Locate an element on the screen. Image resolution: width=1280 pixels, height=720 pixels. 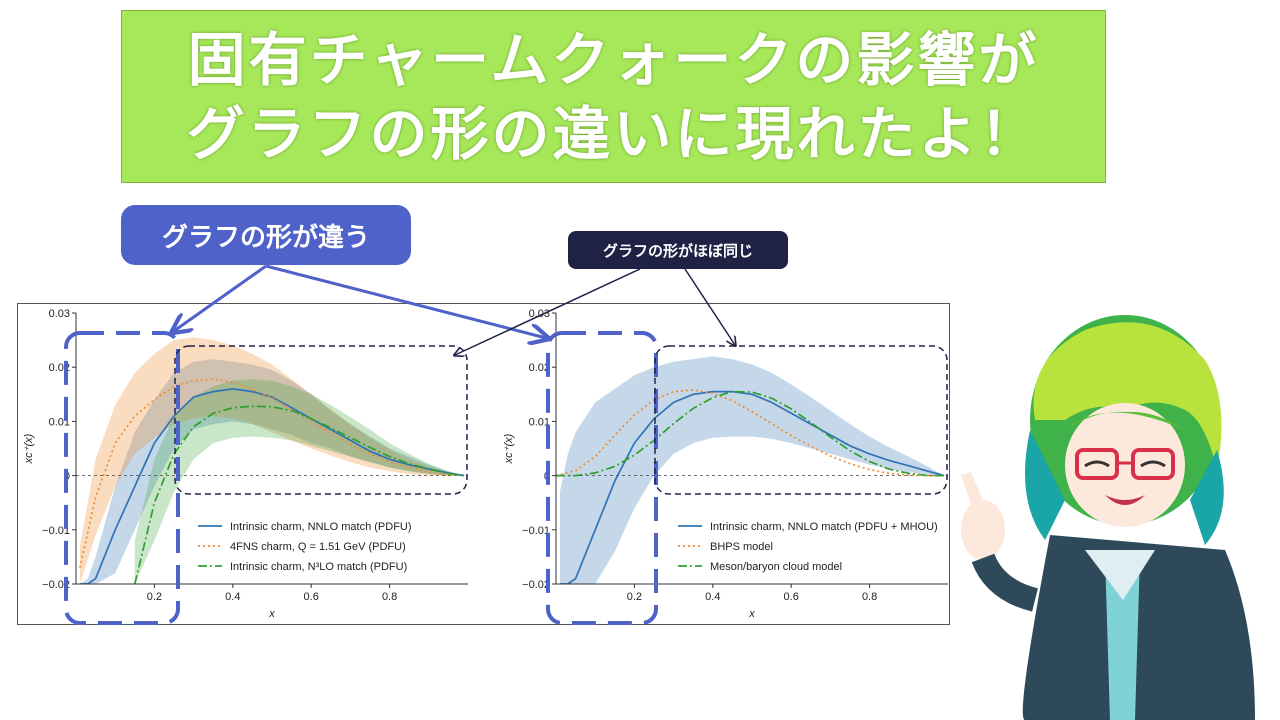
callout-shape-differs: グラフの形が違う is located at coordinates (266, 235).